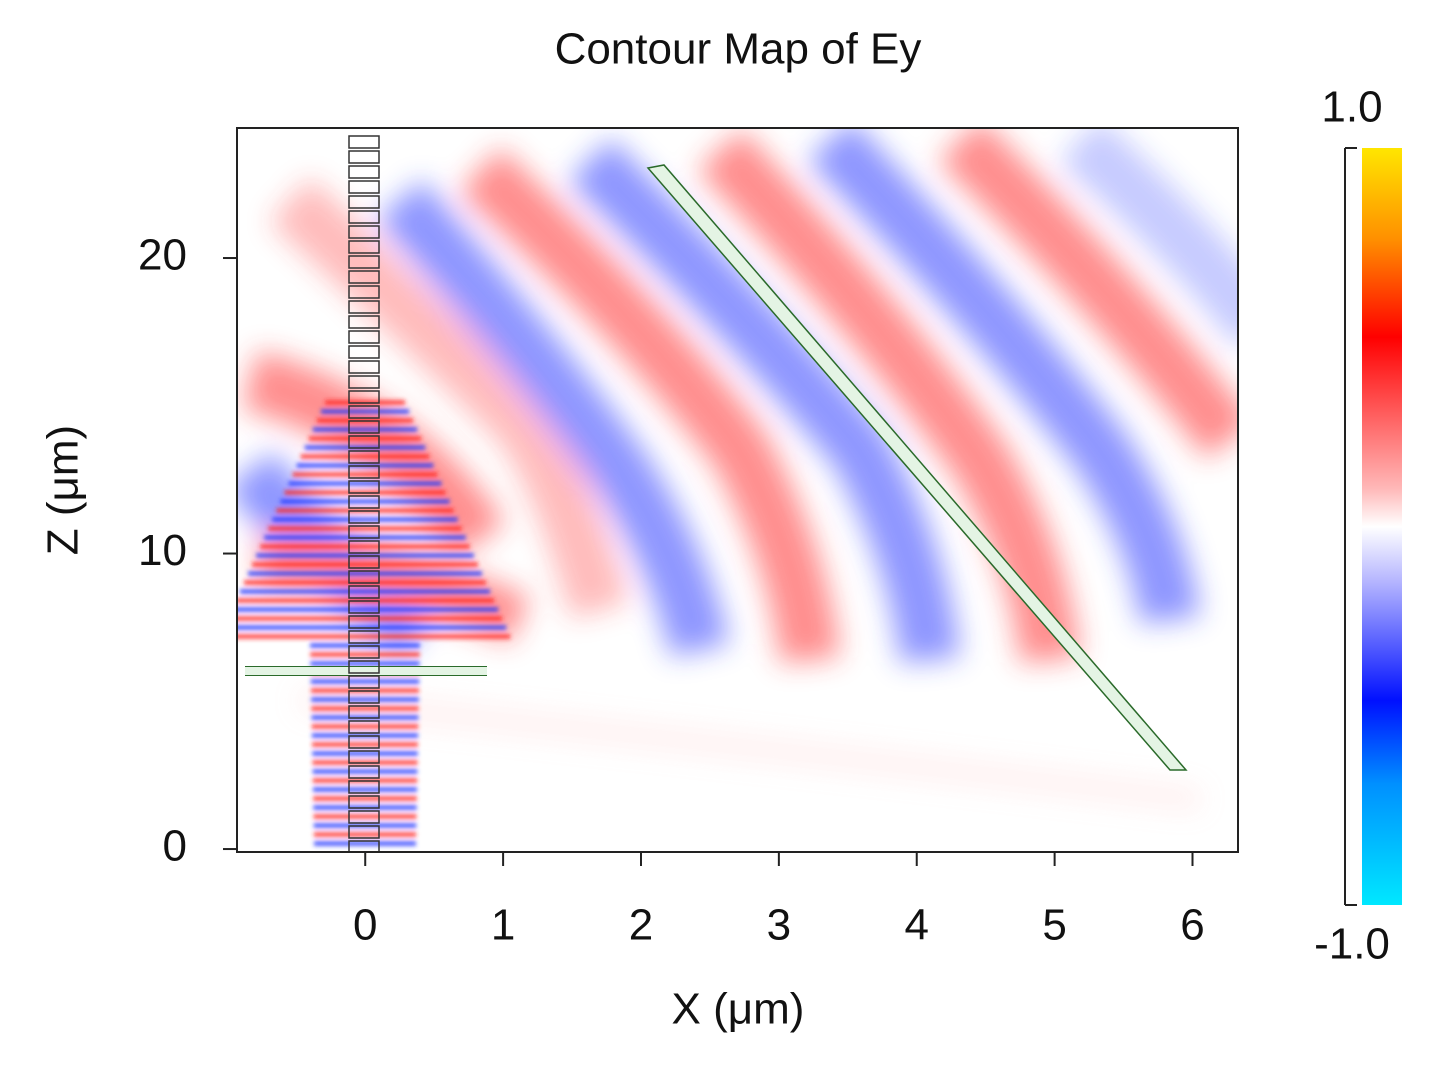  Describe the element at coordinates (1351, 107) in the screenshot. I see `colorbar-tick-label: 1.0` at that location.